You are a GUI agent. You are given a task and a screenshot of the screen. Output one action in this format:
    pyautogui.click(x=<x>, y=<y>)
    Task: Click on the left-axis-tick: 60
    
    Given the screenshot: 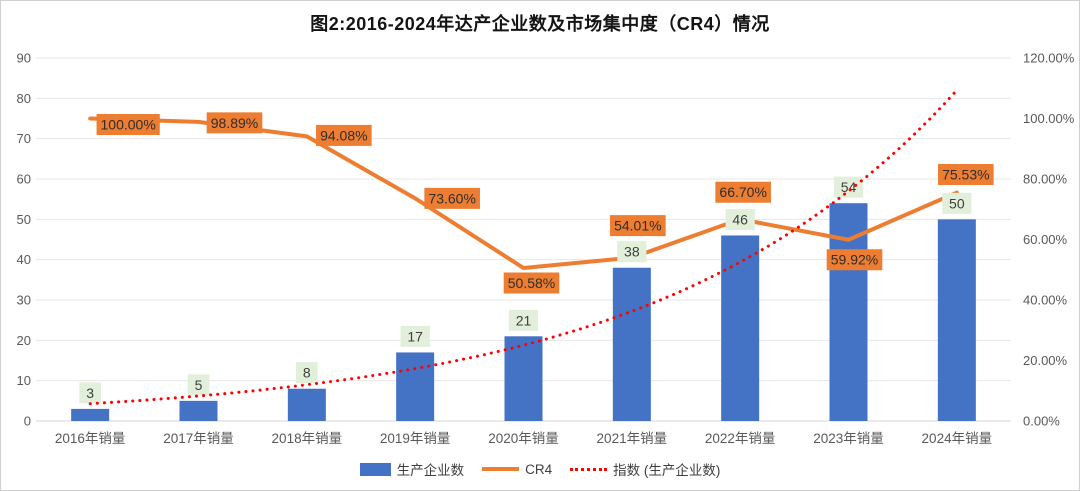 What is the action you would take?
    pyautogui.click(x=24, y=179)
    